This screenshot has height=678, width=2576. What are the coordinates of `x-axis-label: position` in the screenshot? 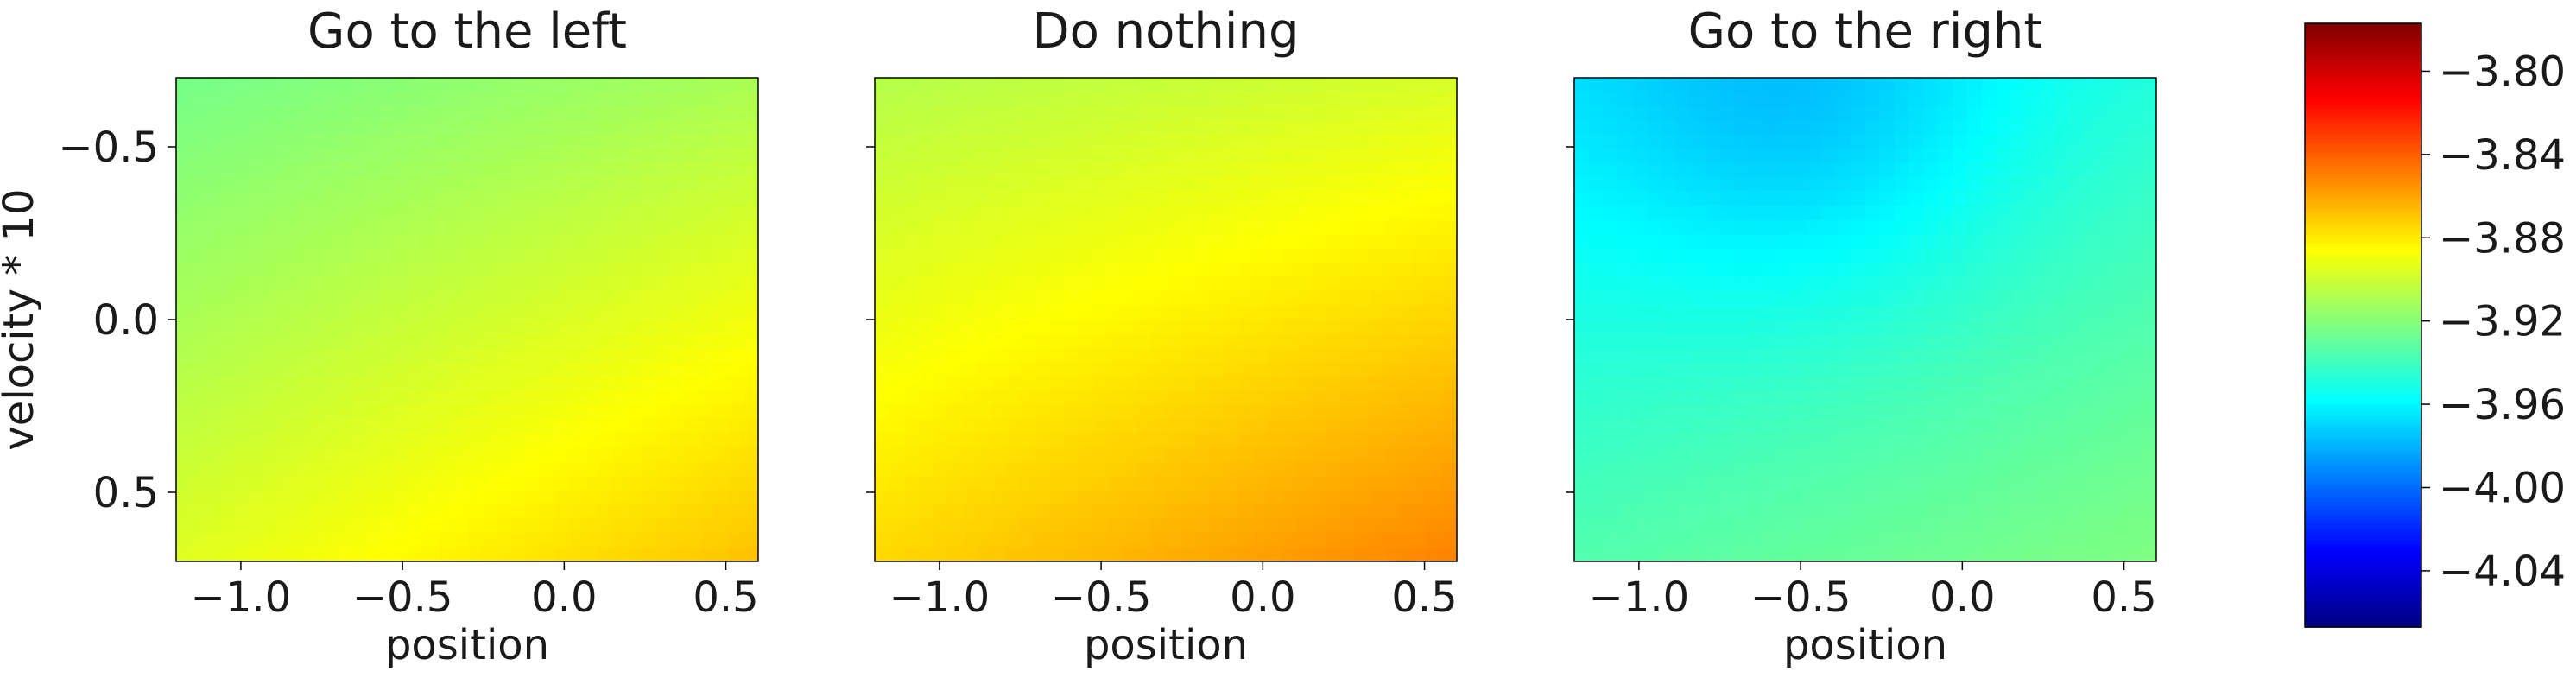 It's located at (1166, 645).